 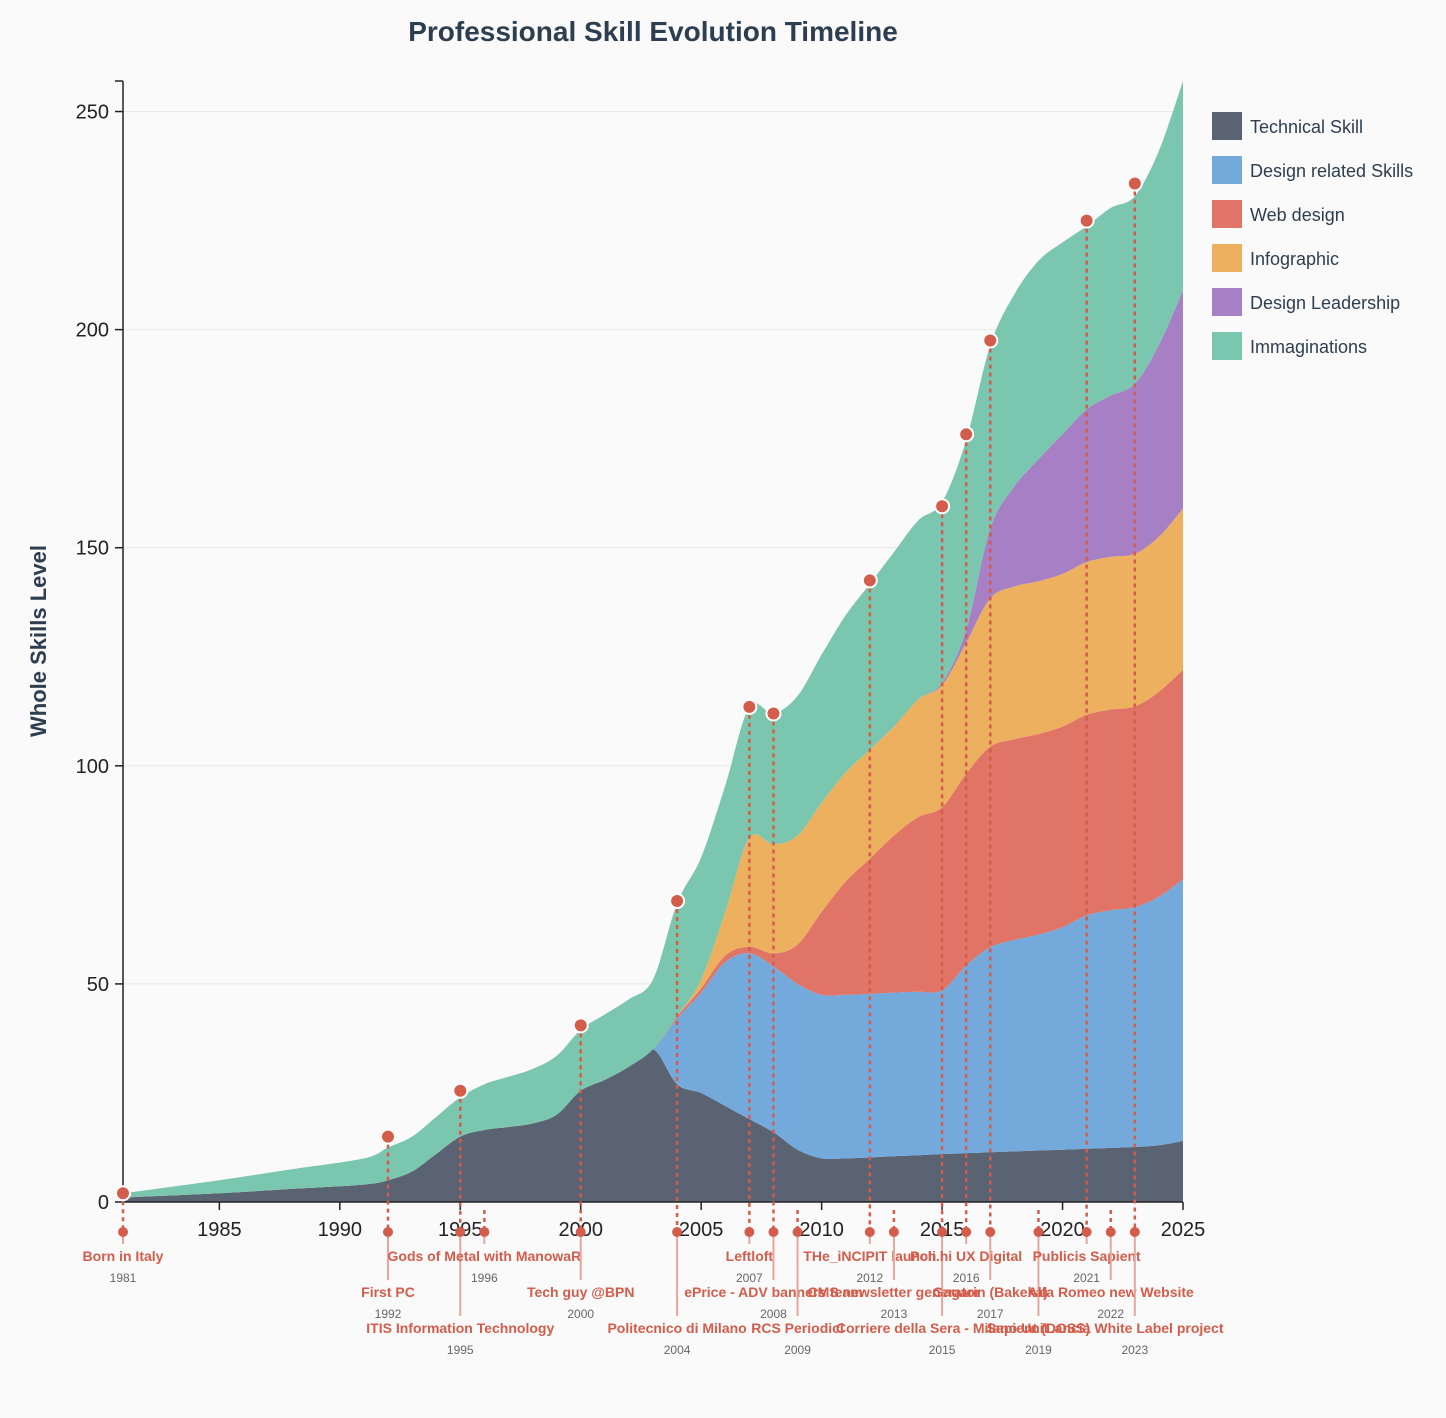 I want to click on event-year: 2022, so click(x=1110, y=1314).